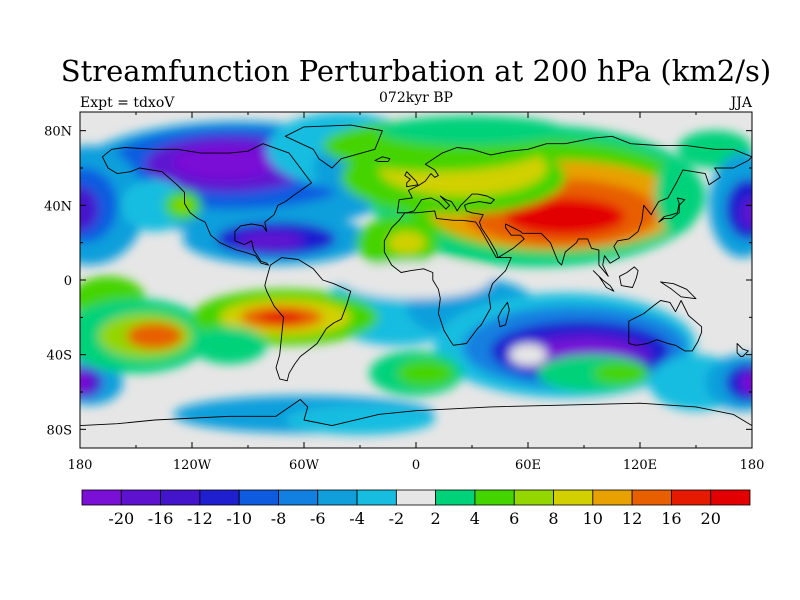  What do you see at coordinates (192, 465) in the screenshot?
I see `lon-tick-label: 120W` at bounding box center [192, 465].